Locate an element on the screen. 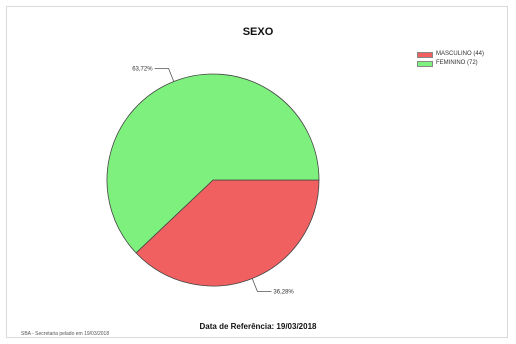 The height and width of the screenshot is (344, 516). leader-line-masculino is located at coordinates (261, 285).